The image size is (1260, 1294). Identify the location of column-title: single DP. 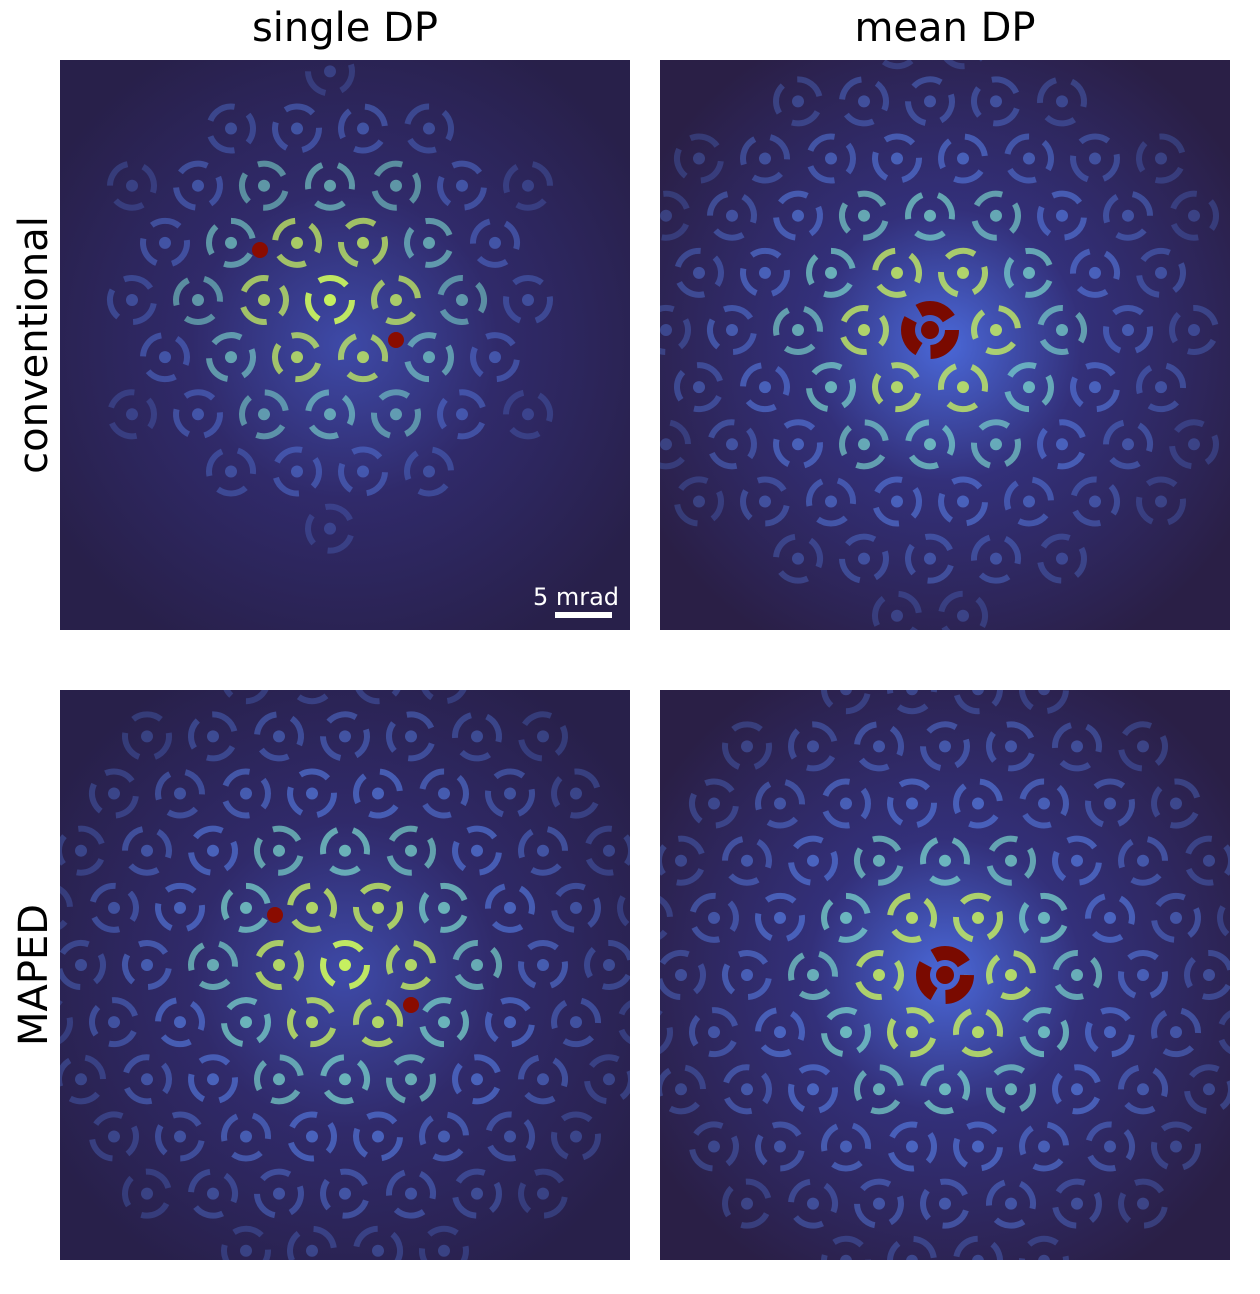
(345, 28).